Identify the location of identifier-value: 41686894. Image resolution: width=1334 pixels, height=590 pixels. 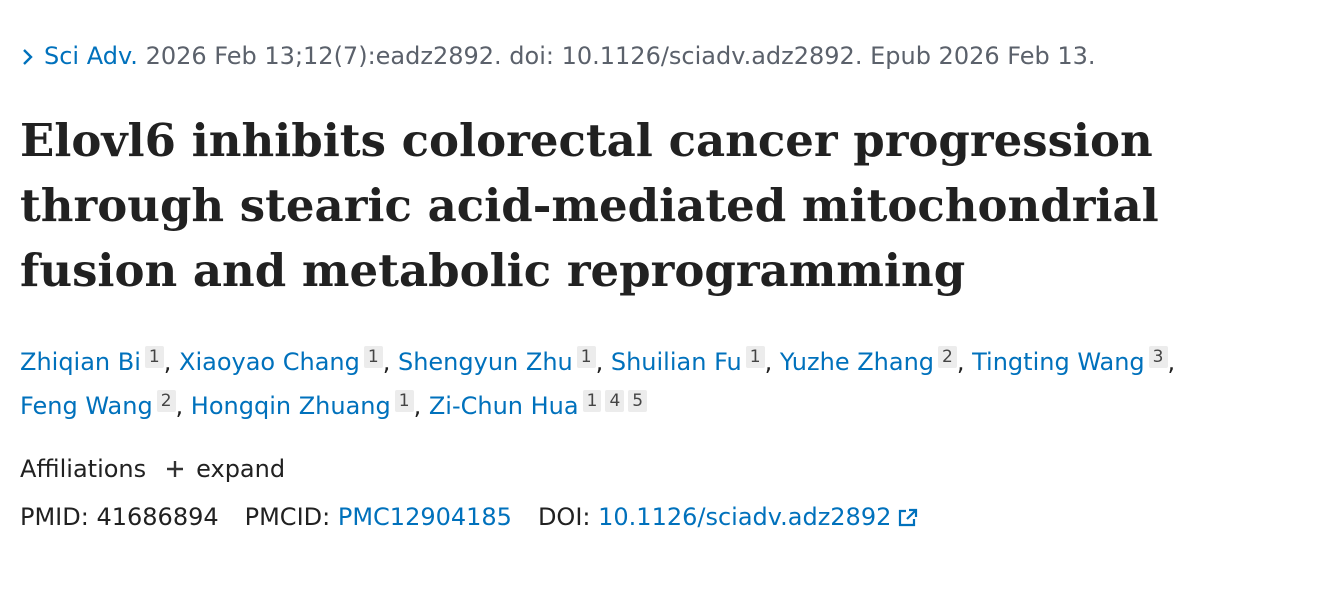
(157, 517).